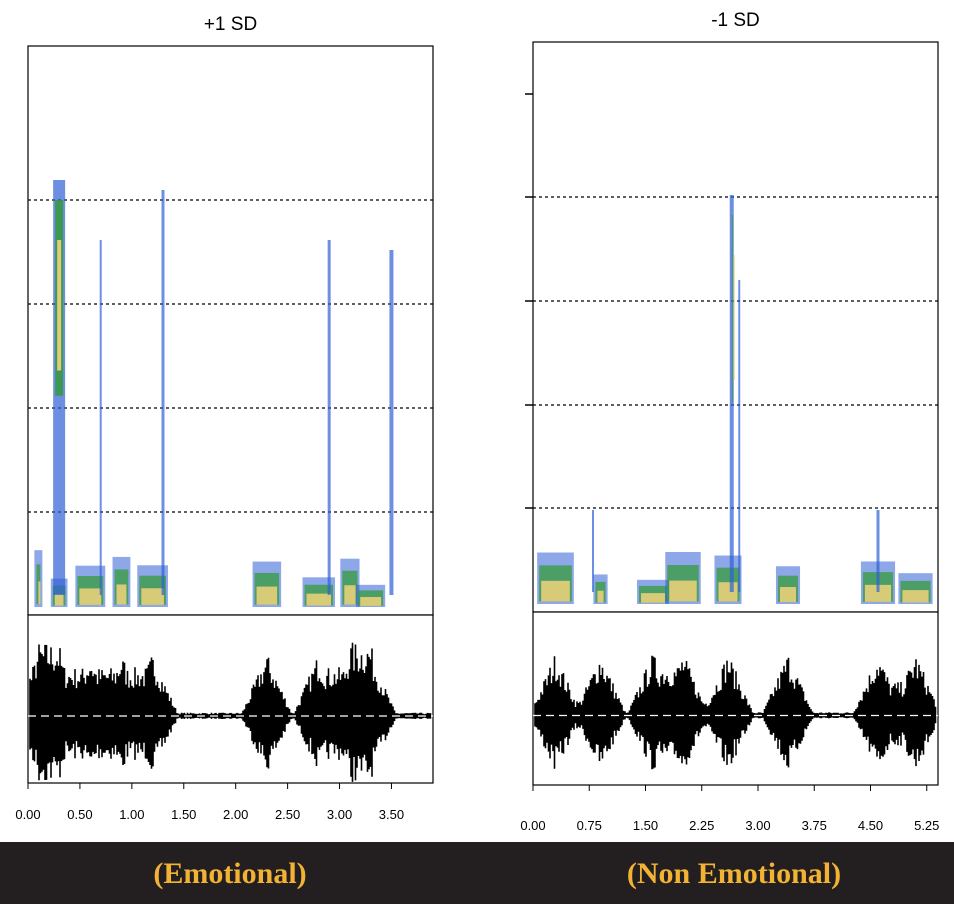 The image size is (954, 904). What do you see at coordinates (230, 873) in the screenshot?
I see `emotional-label: (Emotional)` at bounding box center [230, 873].